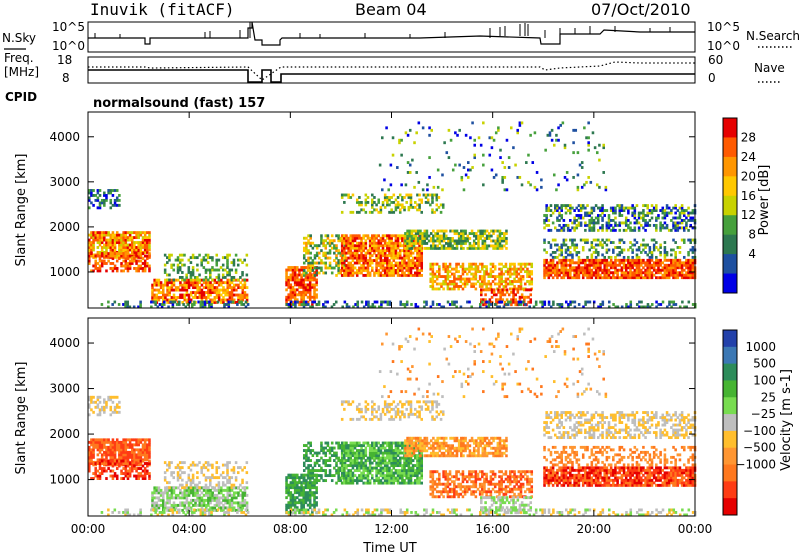 The width and height of the screenshot is (800, 554). Describe the element at coordinates (730, 186) in the screenshot. I see `power-colorbar-color-block` at that location.